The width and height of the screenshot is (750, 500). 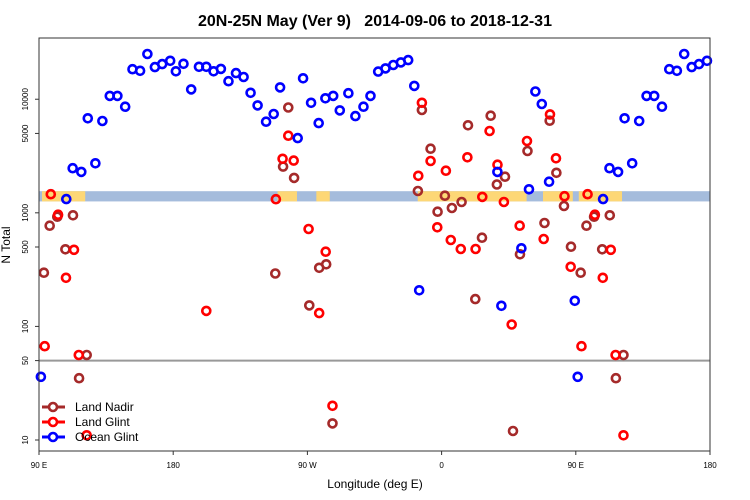 I want to click on y-tick-label: 100, so click(x=25, y=326).